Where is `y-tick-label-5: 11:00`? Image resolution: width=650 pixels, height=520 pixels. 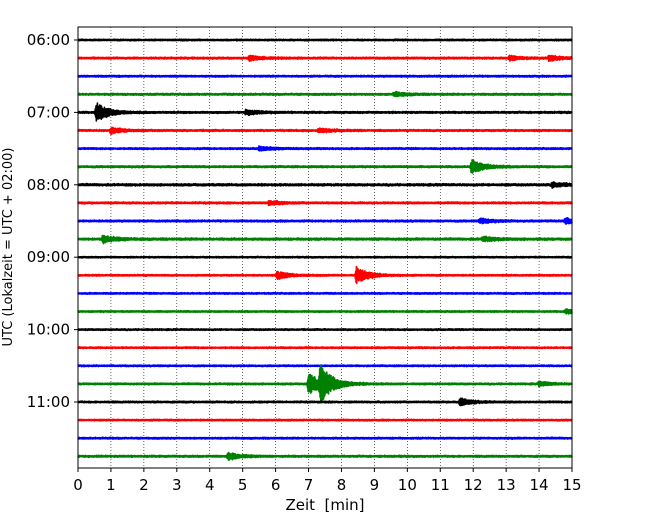
y-tick-label-5: 11:00 is located at coordinates (48, 402).